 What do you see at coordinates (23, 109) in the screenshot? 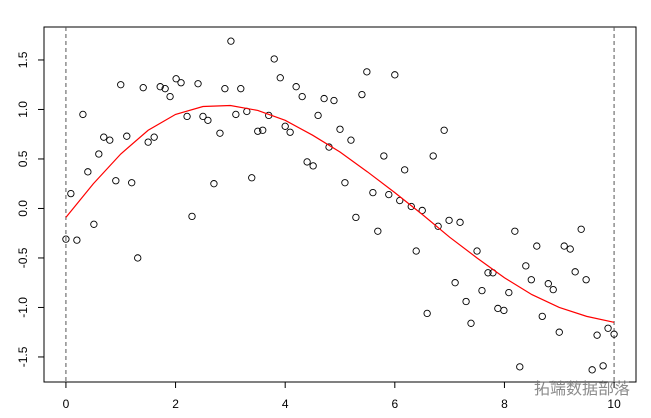
I see `y-tick-label: 1.0` at bounding box center [23, 109].